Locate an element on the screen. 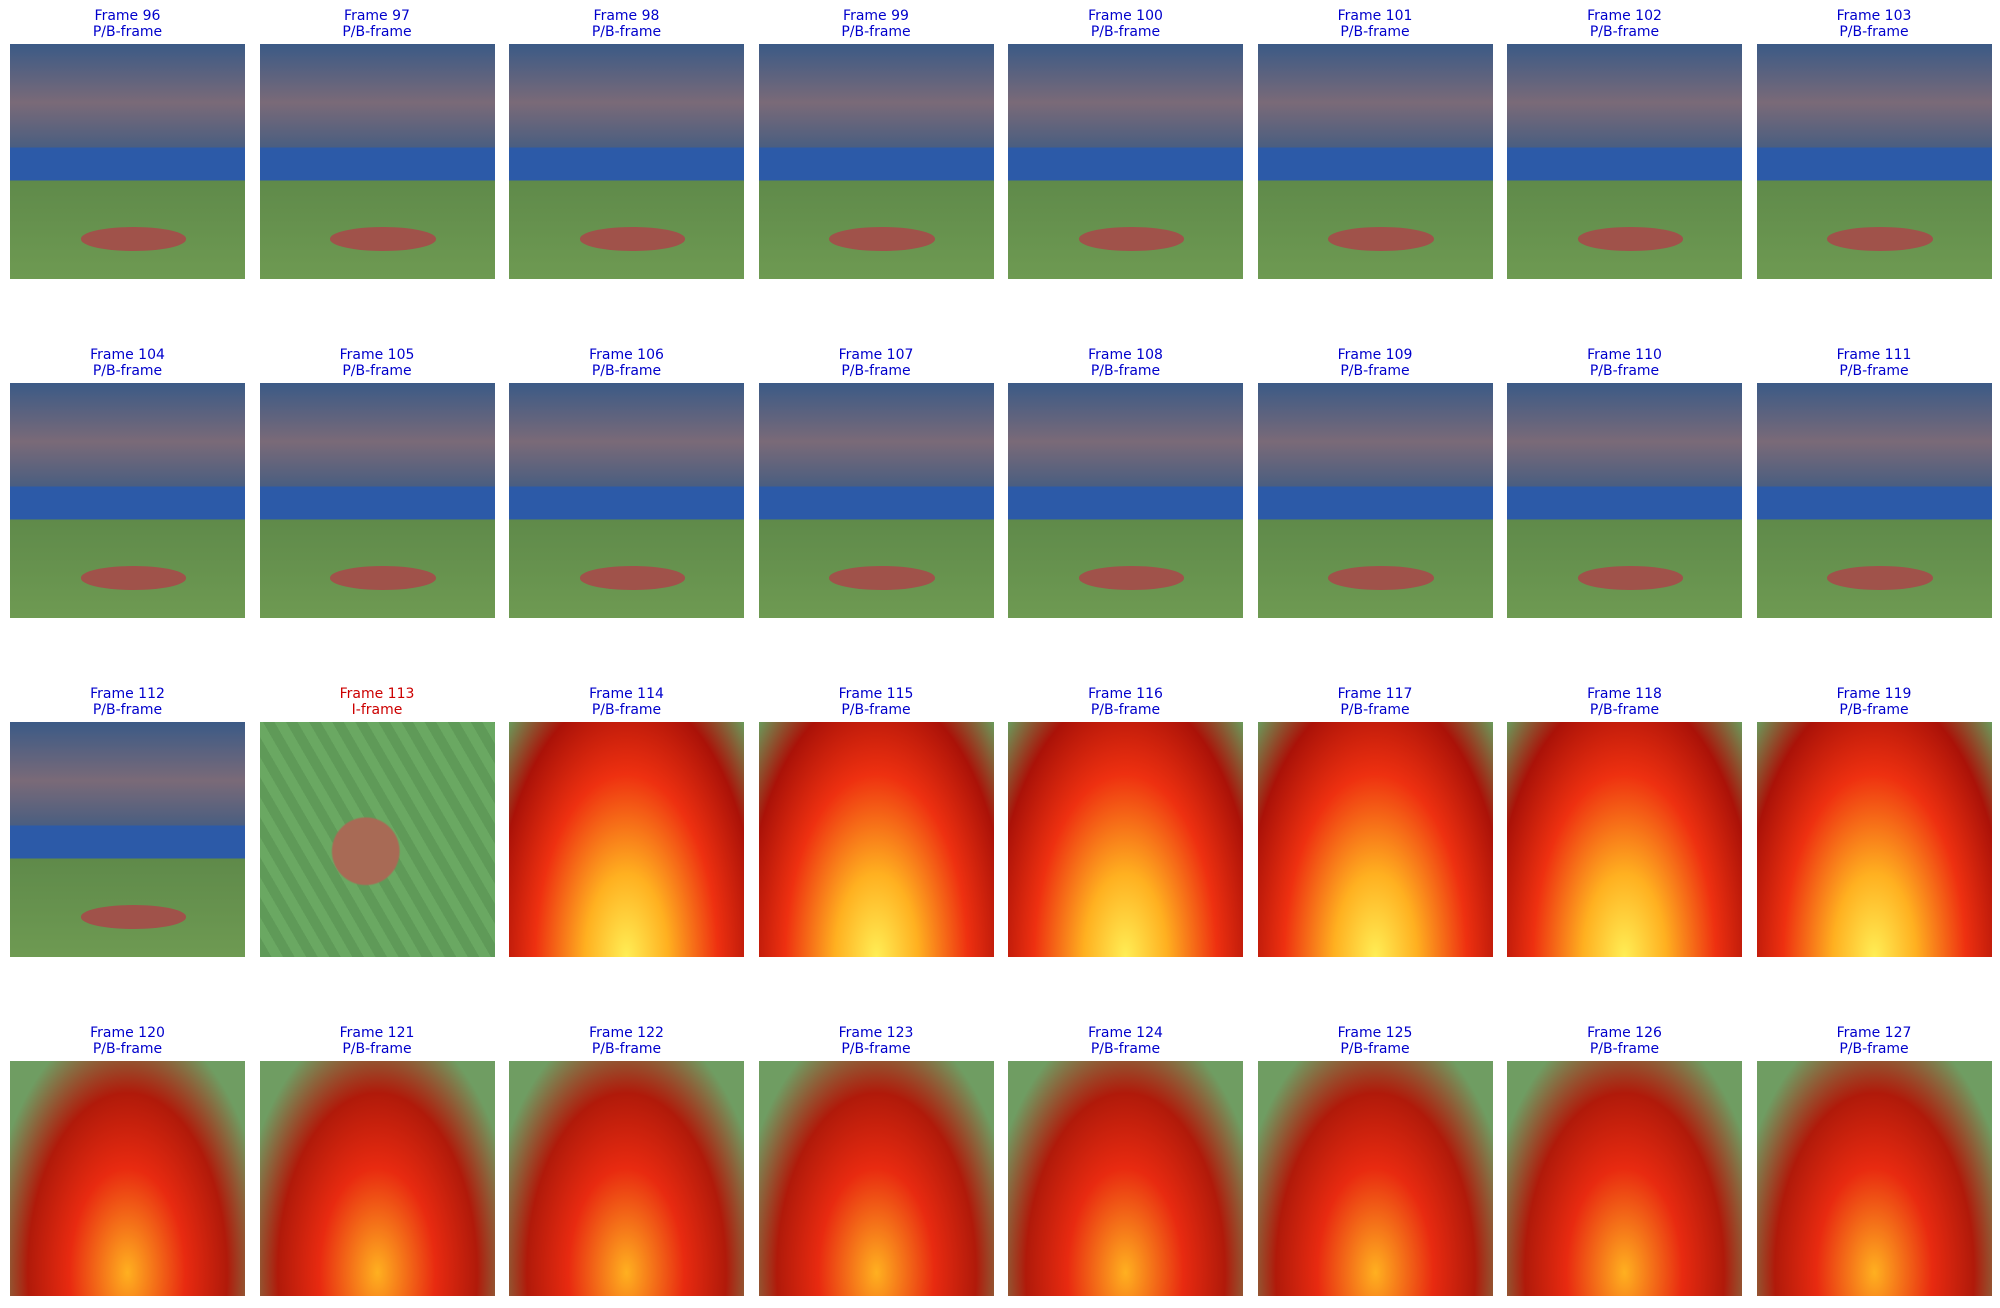 This screenshot has width=2000, height=1308. frame-cell: Frame 117 P/B-frame is located at coordinates (1375, 821).